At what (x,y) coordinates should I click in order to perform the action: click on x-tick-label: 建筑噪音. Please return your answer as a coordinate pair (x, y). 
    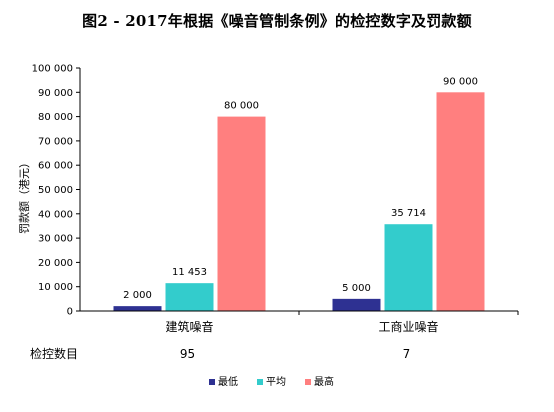
    Looking at the image, I should click on (189, 326).